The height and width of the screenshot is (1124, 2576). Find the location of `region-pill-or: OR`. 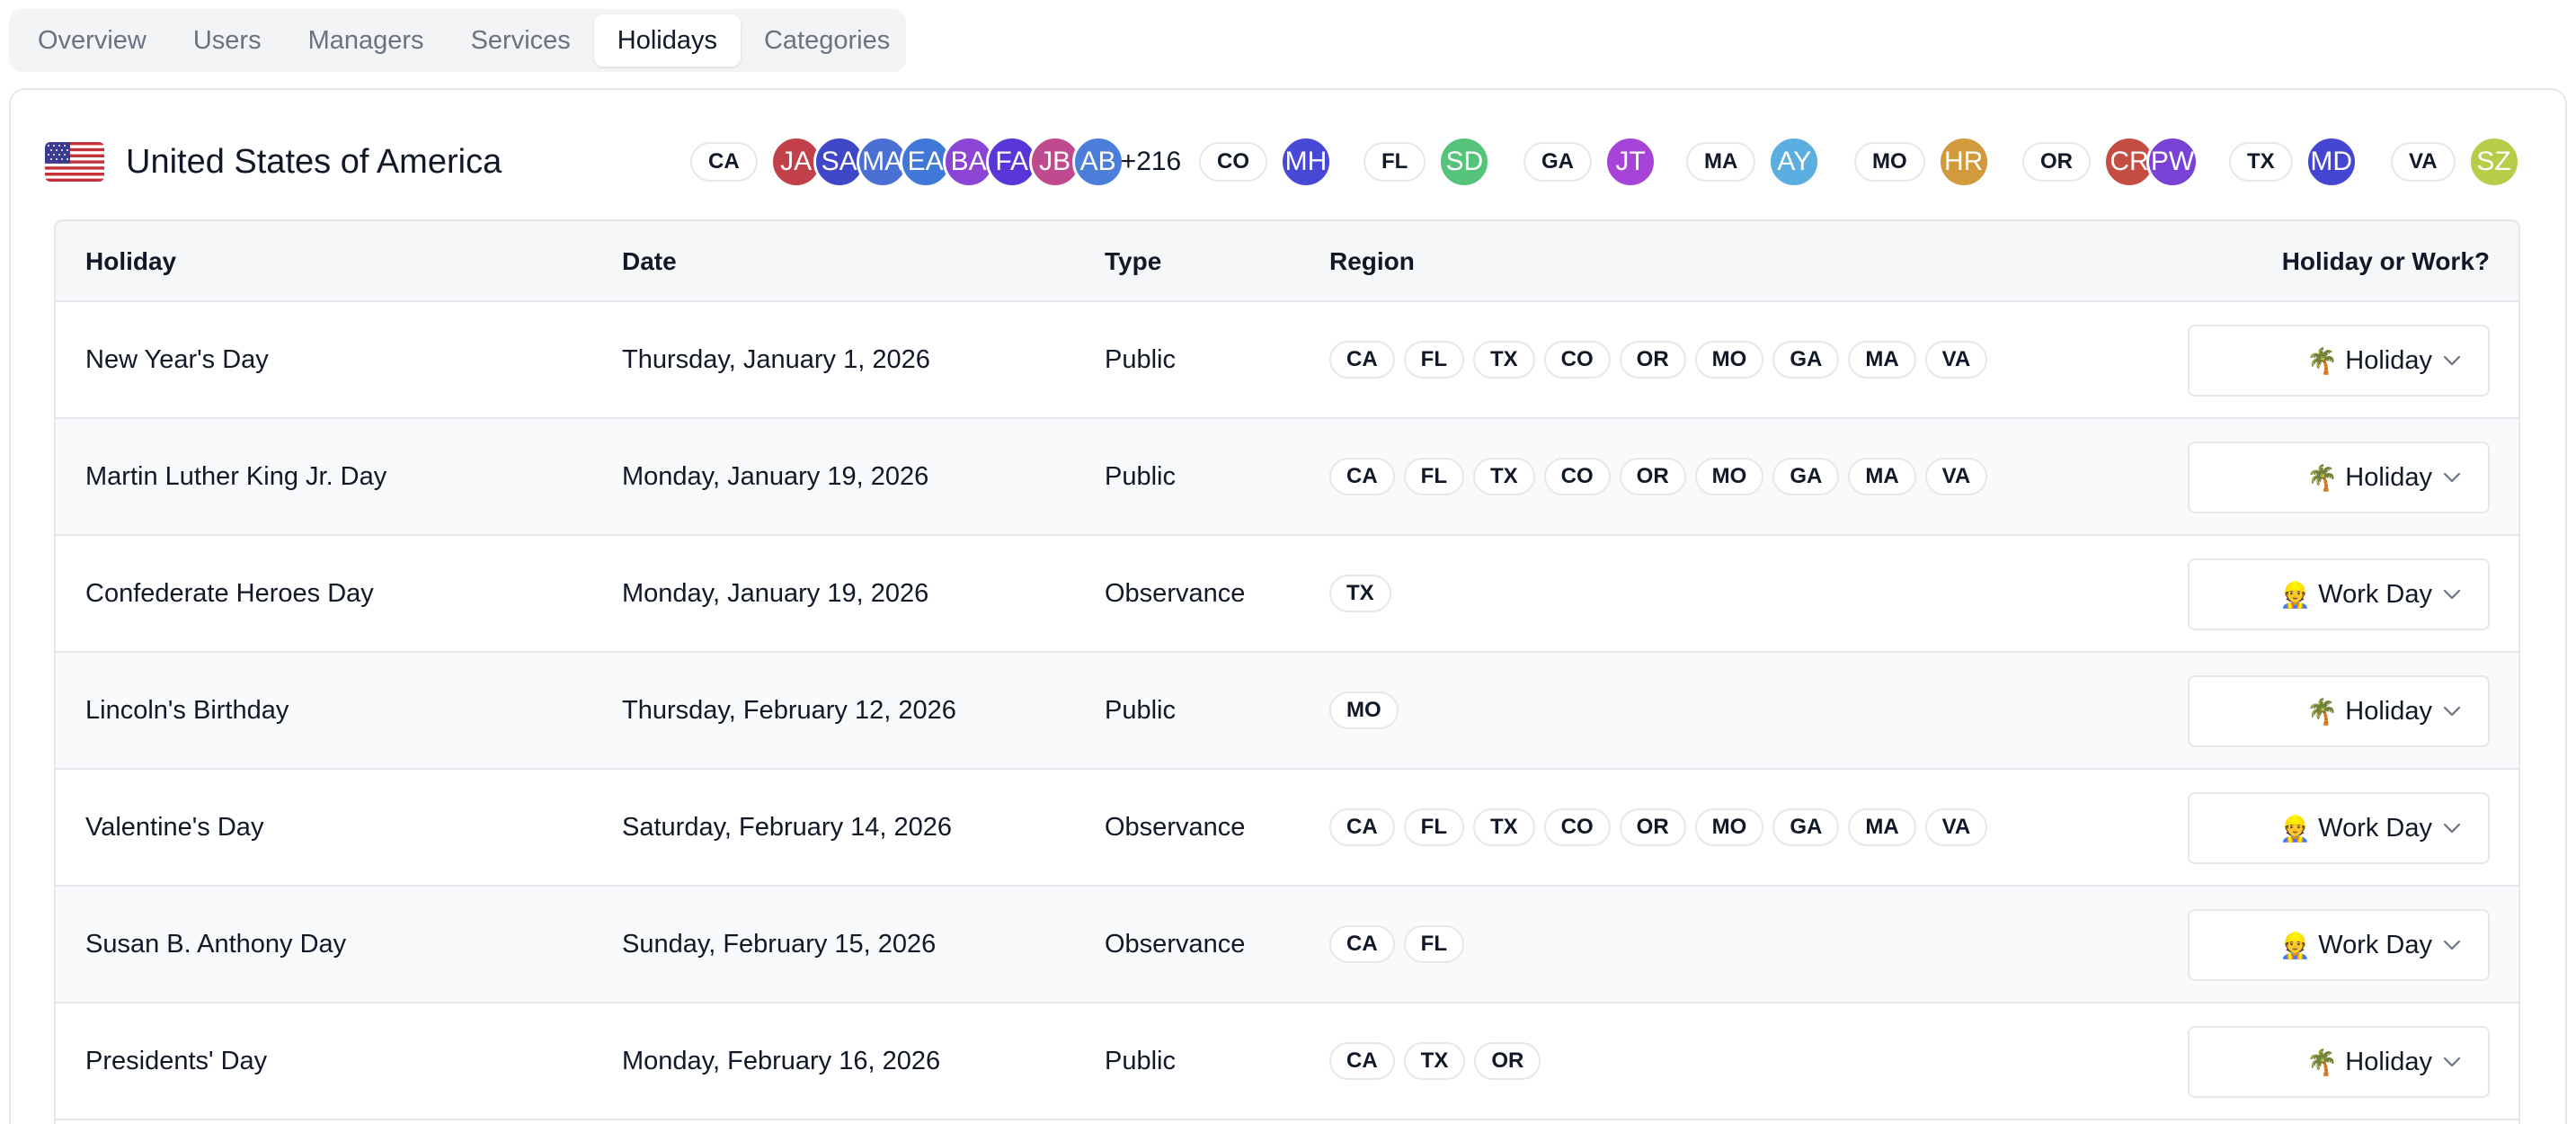

region-pill-or: OR is located at coordinates (2056, 162).